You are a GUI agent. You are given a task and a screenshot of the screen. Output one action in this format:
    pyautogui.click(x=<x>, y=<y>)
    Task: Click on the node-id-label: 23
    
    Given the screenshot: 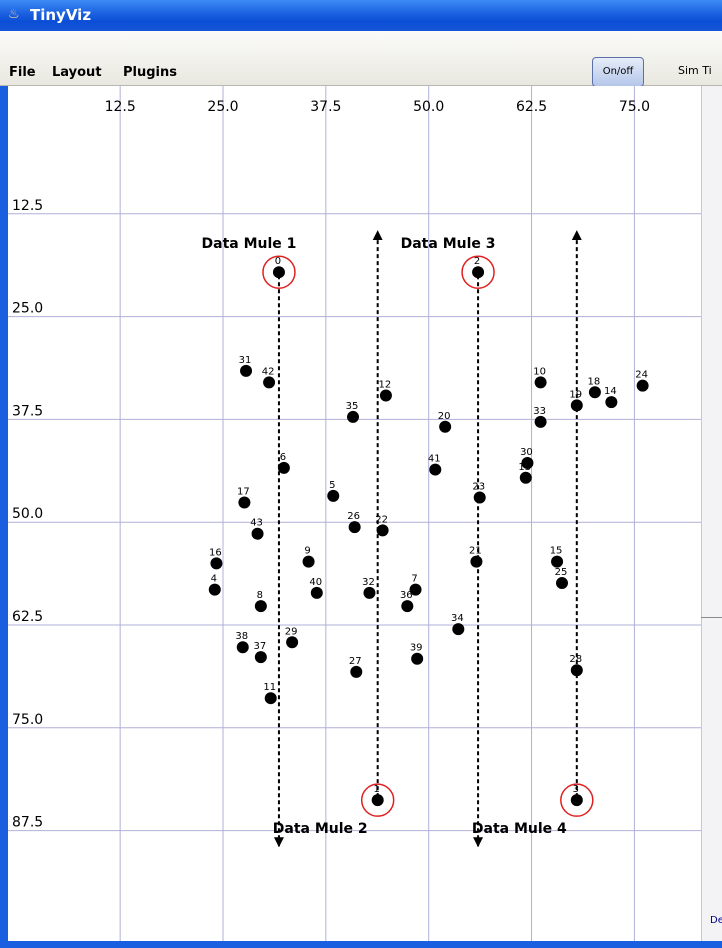 What is the action you would take?
    pyautogui.click(x=478, y=487)
    